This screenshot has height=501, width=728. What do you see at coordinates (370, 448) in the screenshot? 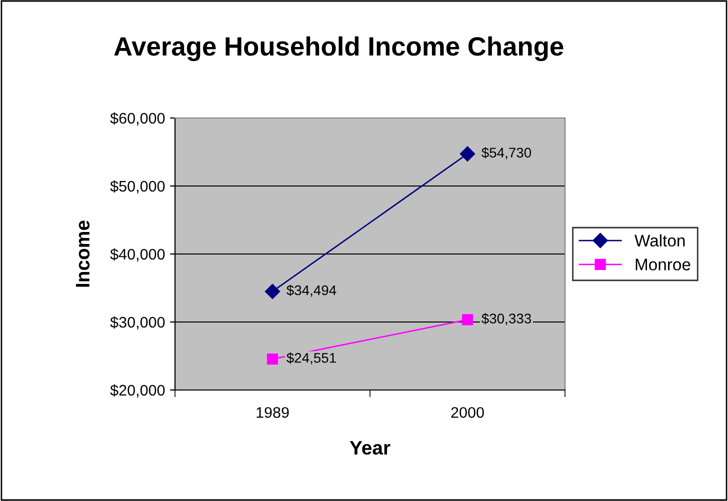
I see `x-axis-title: Year` at bounding box center [370, 448].